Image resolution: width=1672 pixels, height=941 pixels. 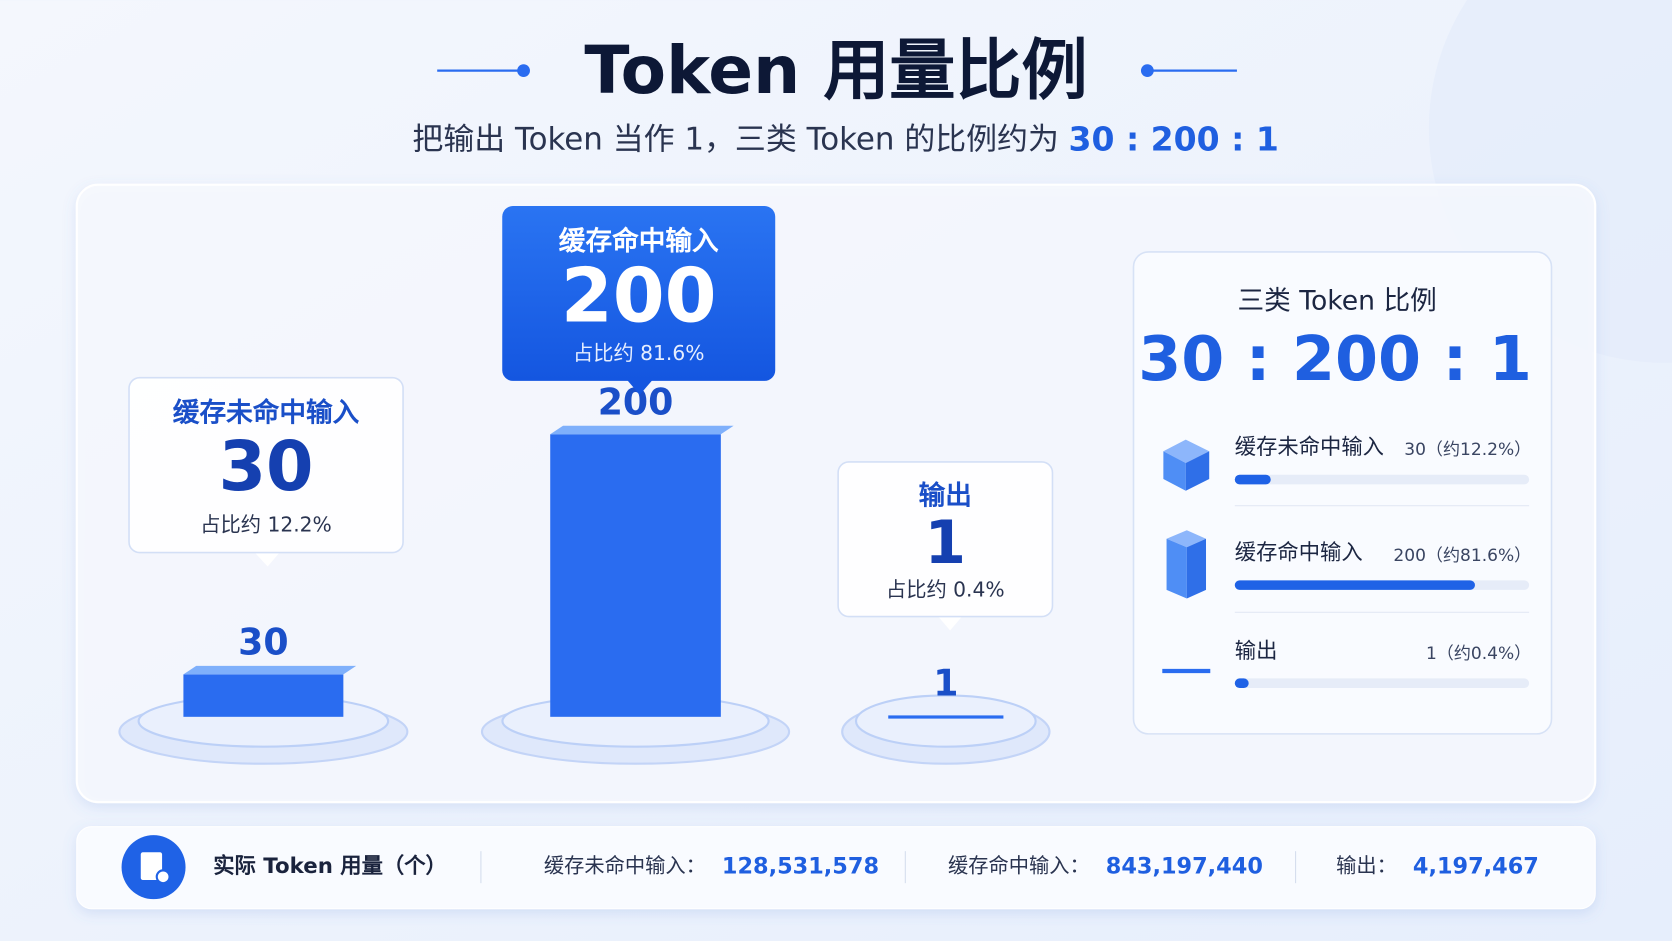 What do you see at coordinates (945, 496) in the screenshot?
I see `callout-name: 输出` at bounding box center [945, 496].